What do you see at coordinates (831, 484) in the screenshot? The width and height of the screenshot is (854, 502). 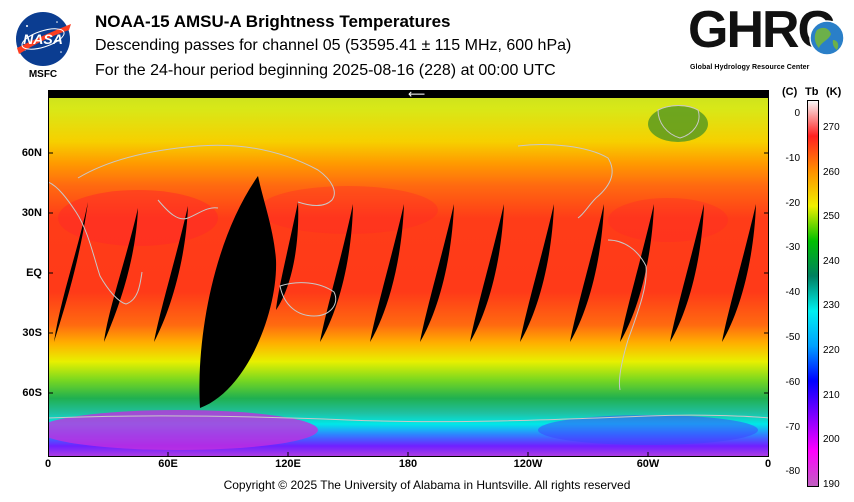 I see `colorbar-k-tick: 190` at bounding box center [831, 484].